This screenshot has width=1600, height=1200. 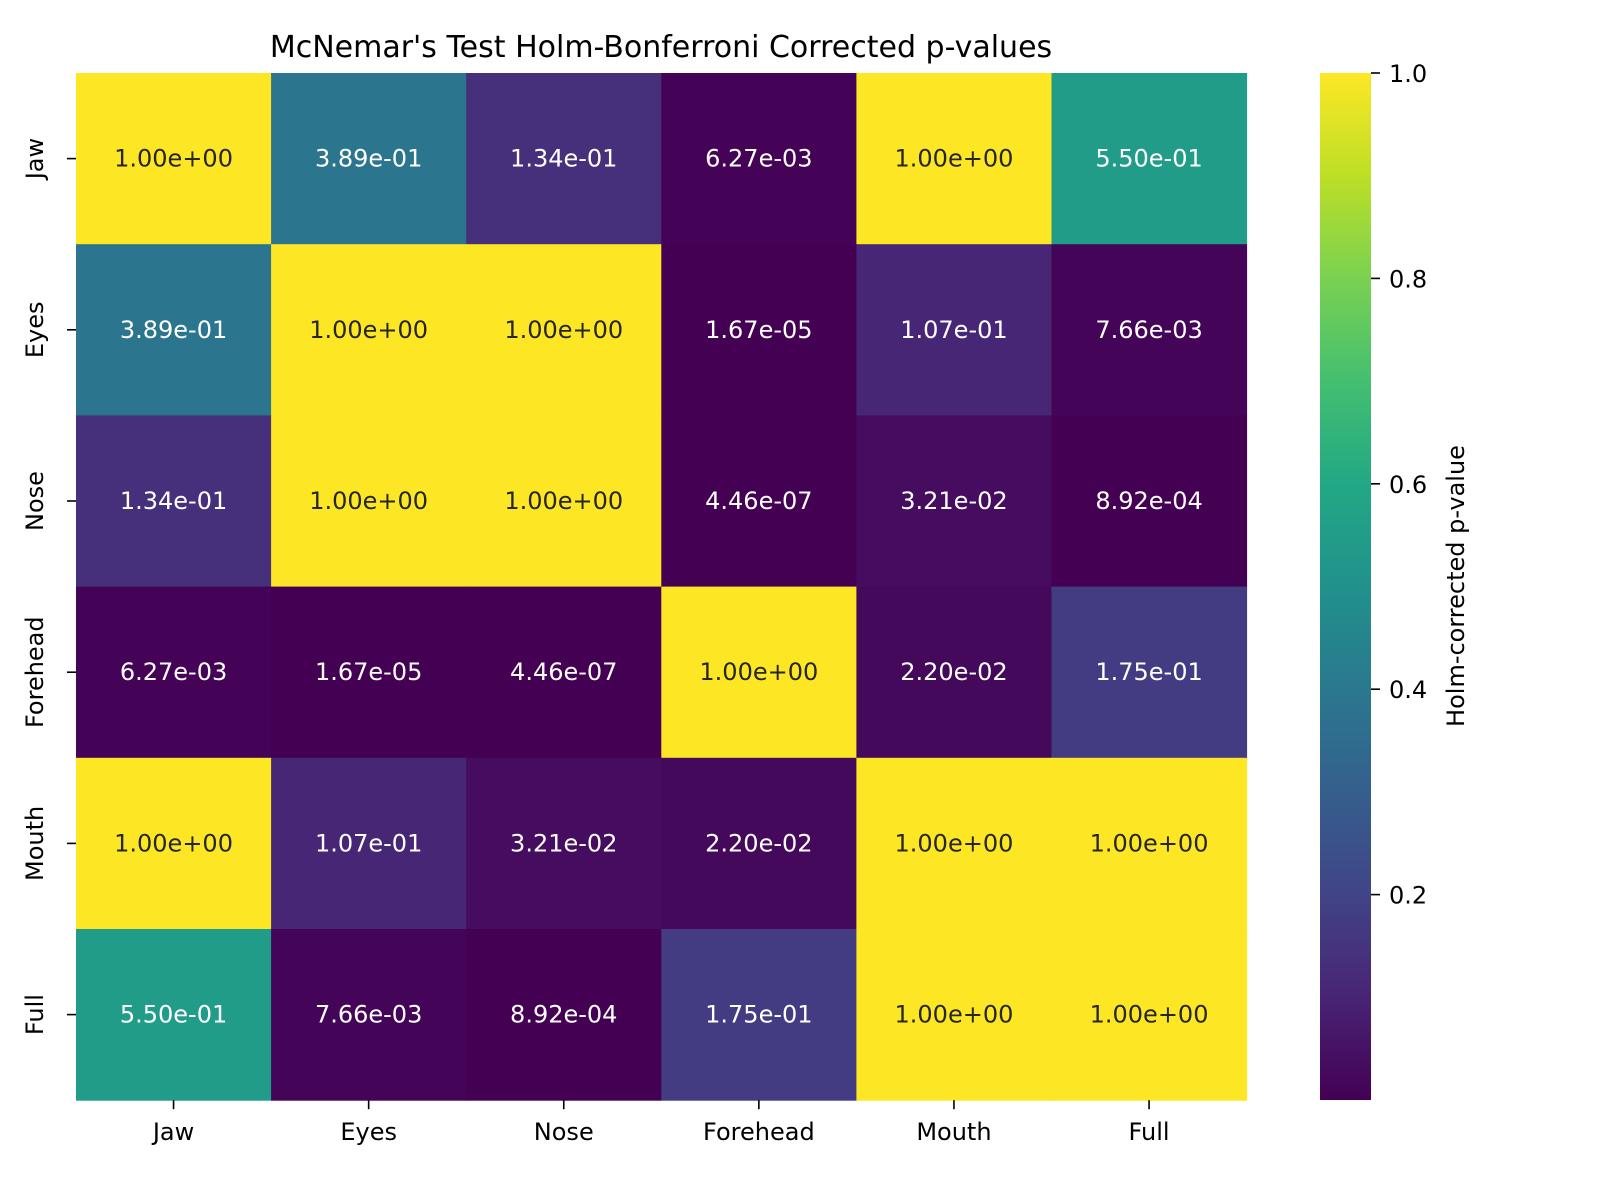 What do you see at coordinates (1408, 279) in the screenshot?
I see `colorbar-tick-label: 0.8` at bounding box center [1408, 279].